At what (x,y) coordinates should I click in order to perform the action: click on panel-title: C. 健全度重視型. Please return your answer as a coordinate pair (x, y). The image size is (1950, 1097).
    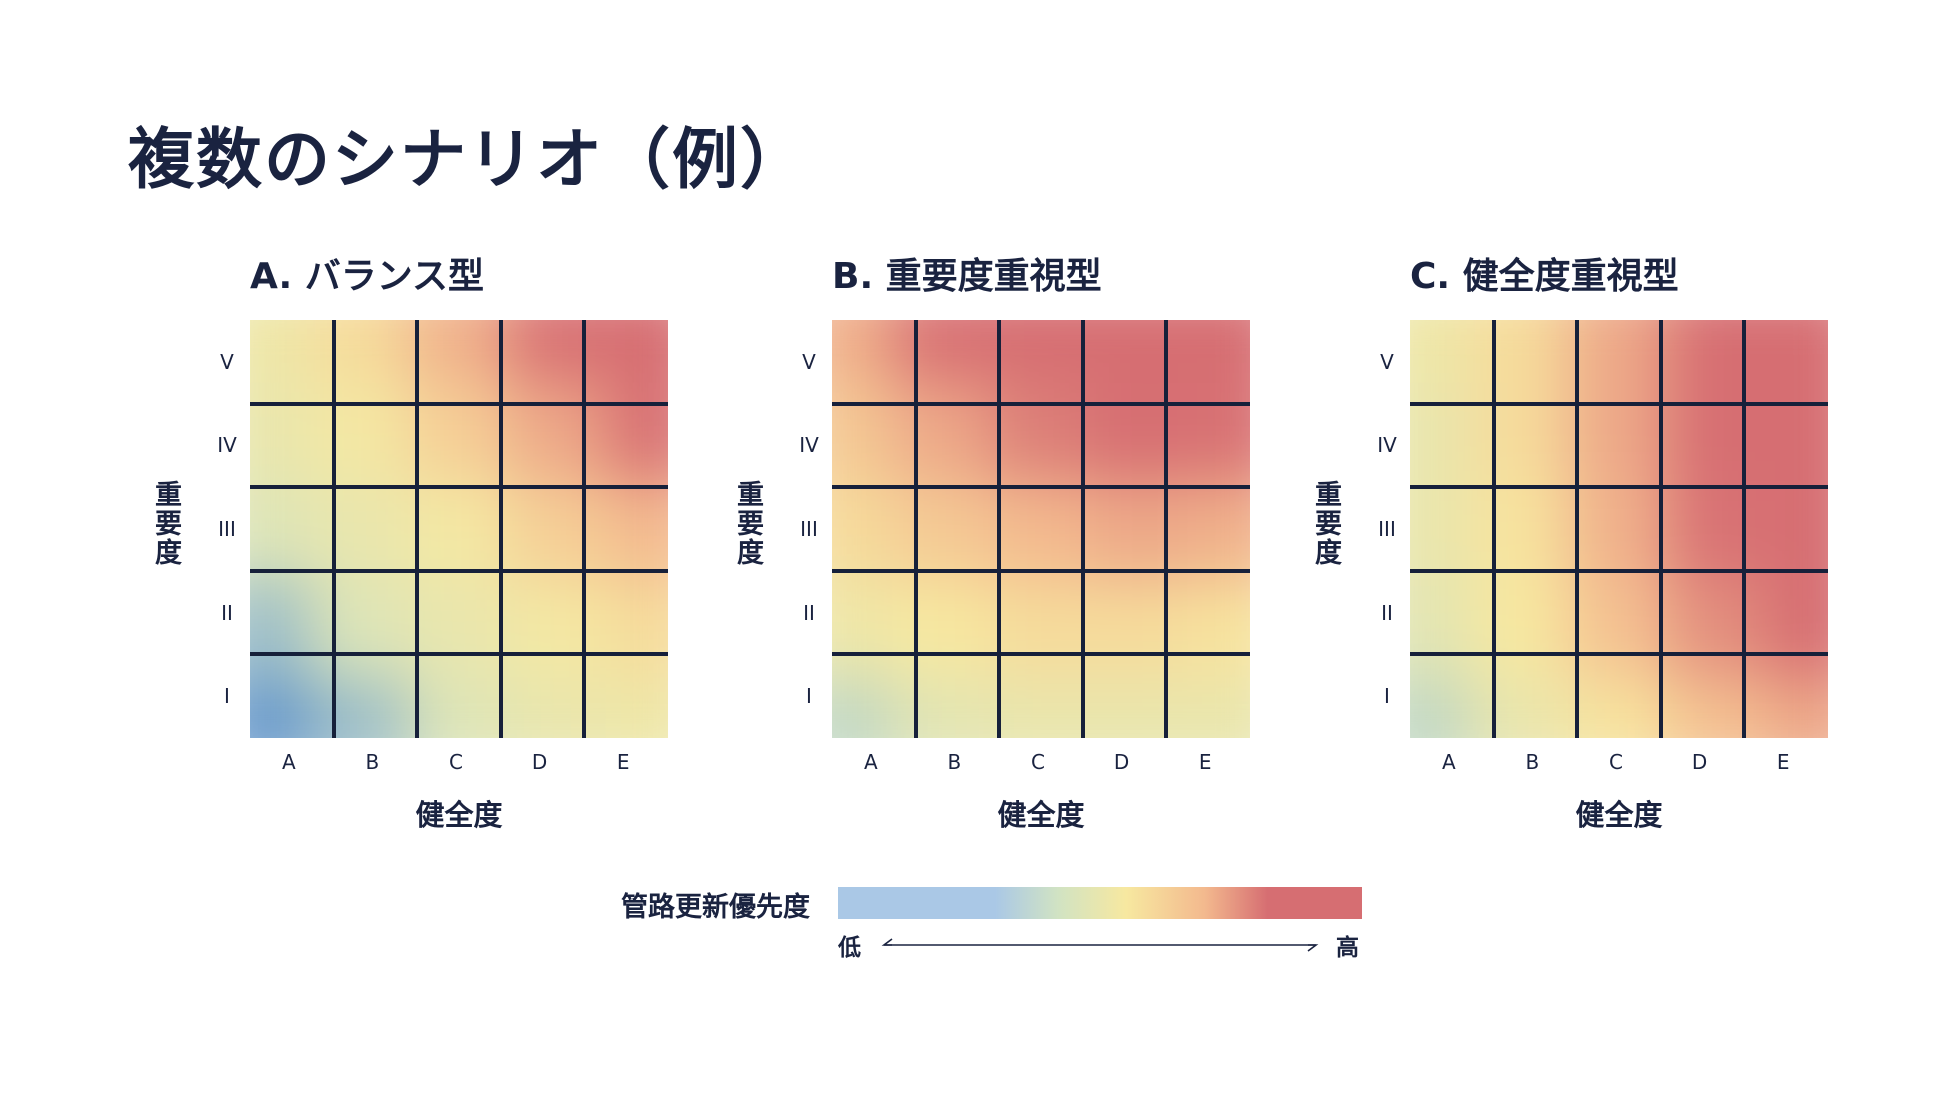
    Looking at the image, I should click on (1544, 276).